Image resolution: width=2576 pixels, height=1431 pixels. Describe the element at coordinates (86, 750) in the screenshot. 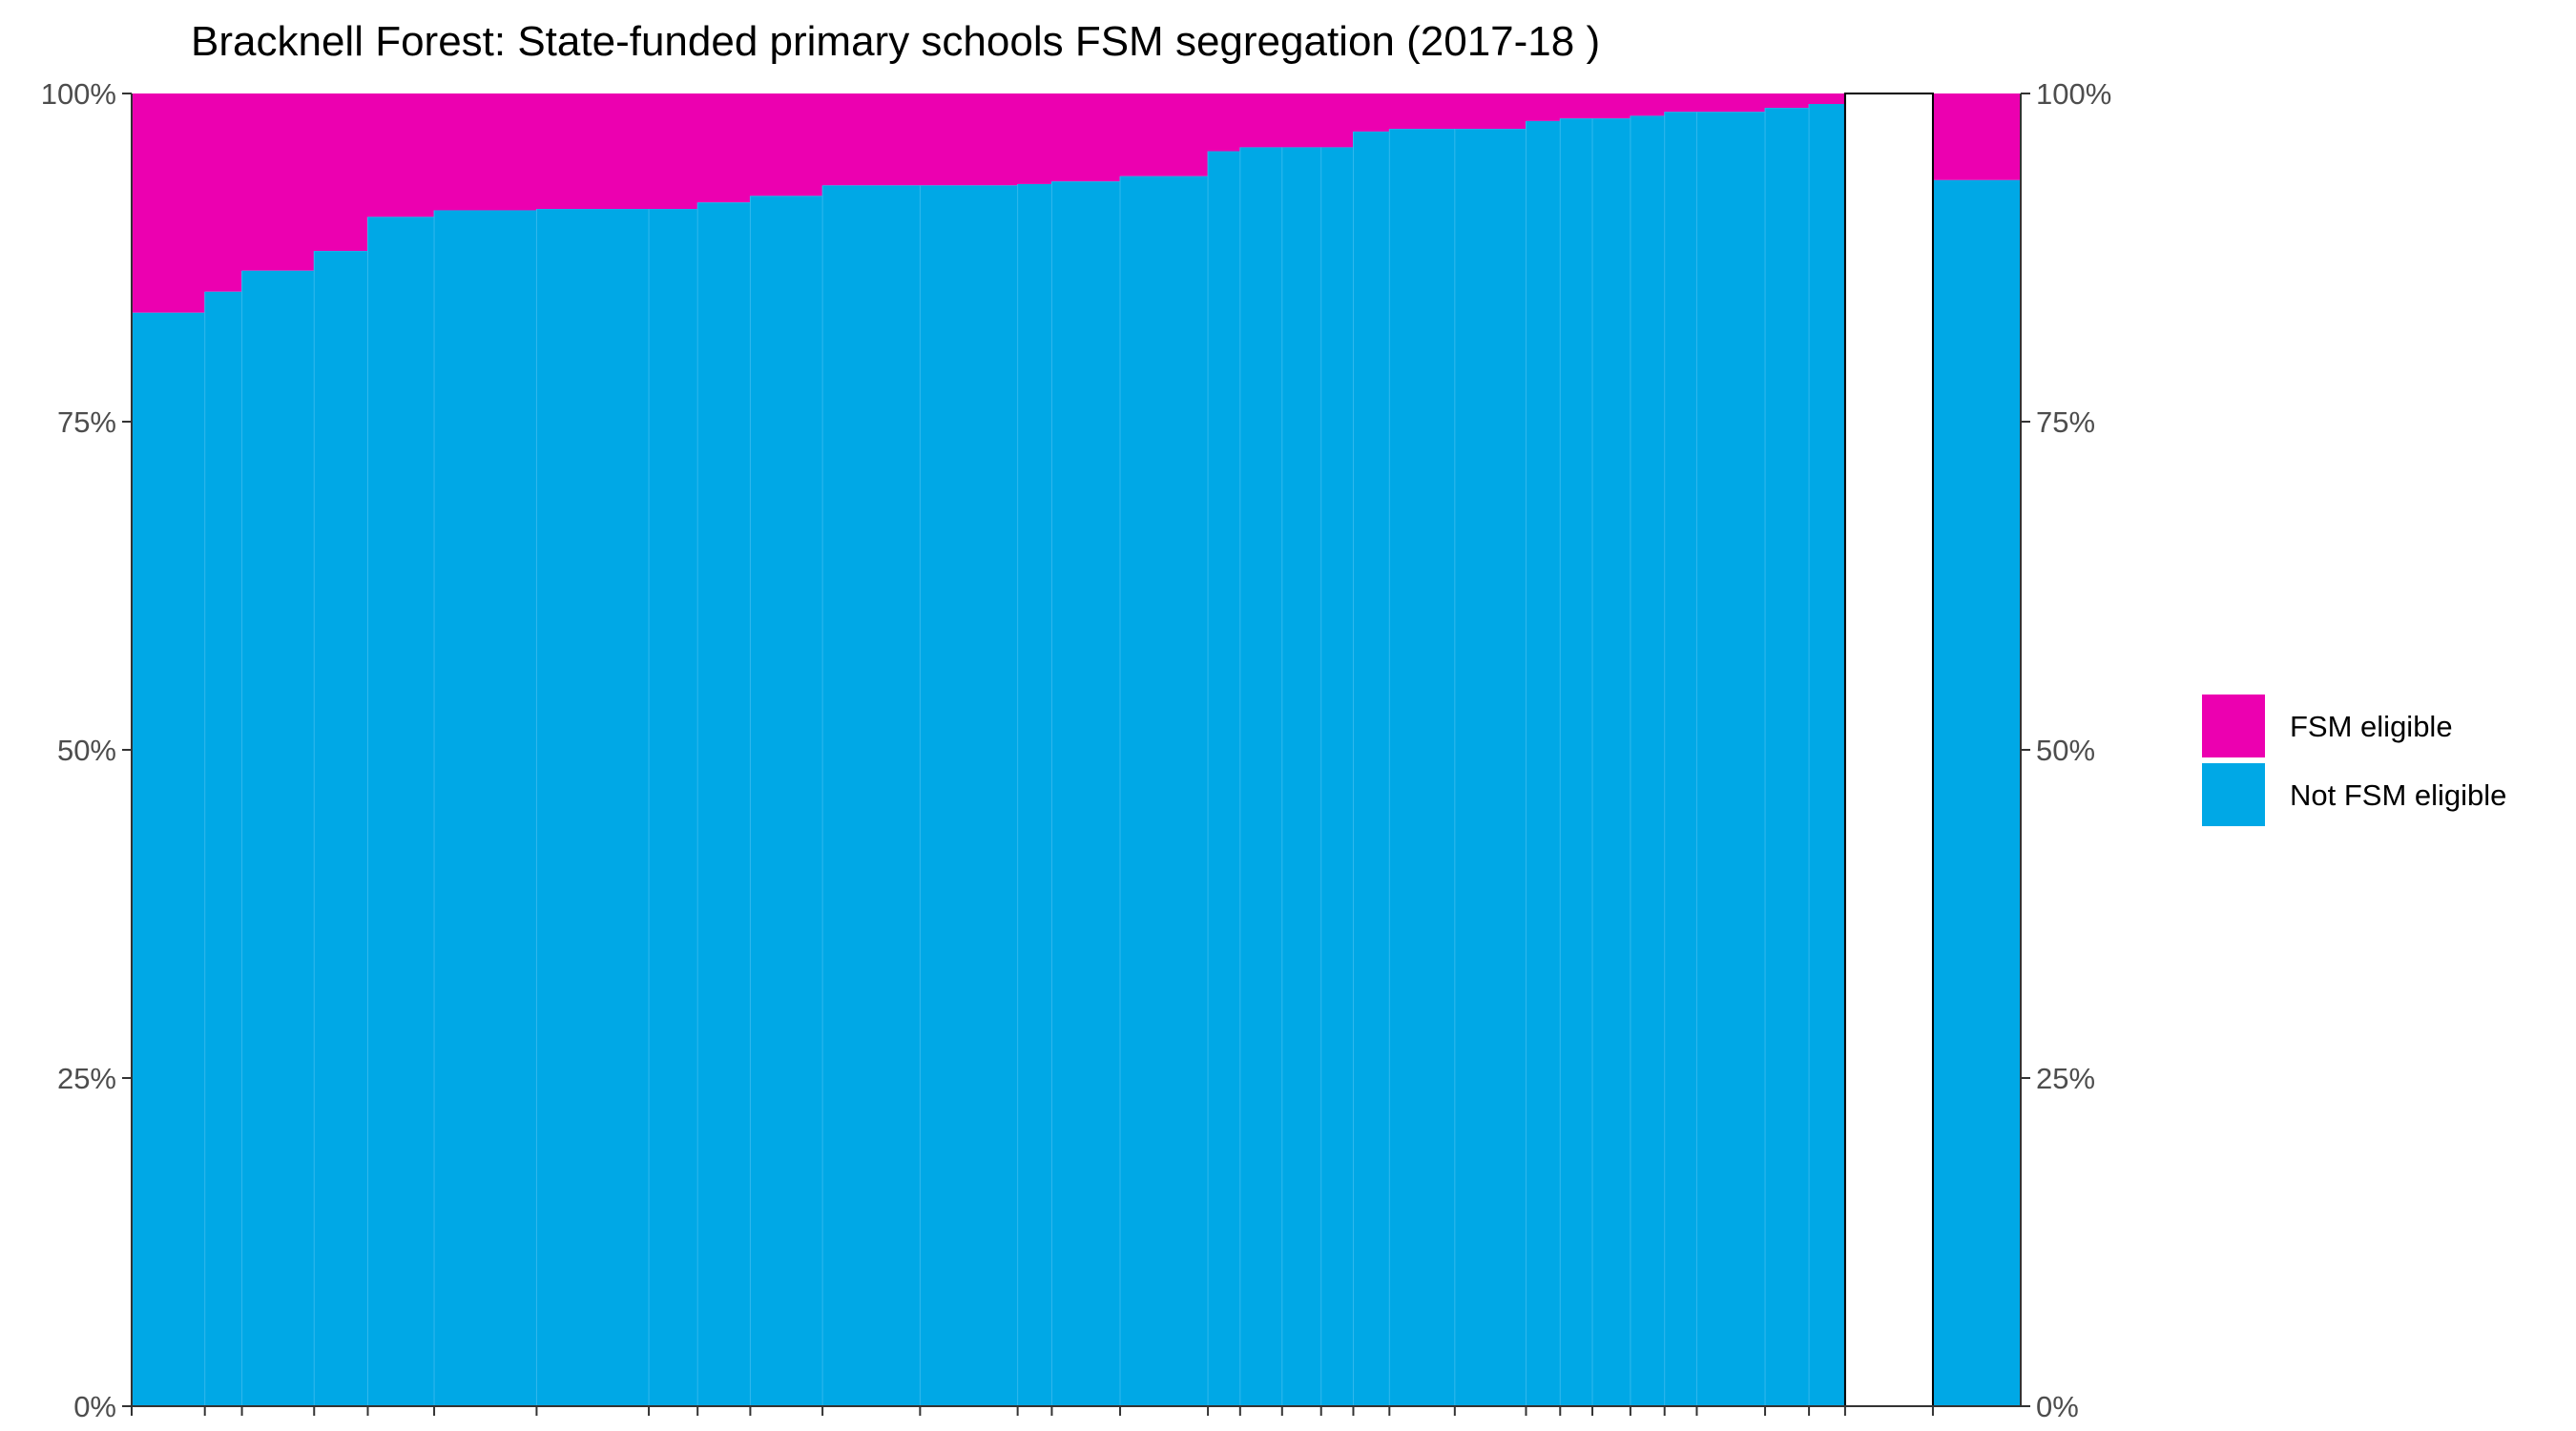

I see `left-y-tick-label: 50%` at that location.